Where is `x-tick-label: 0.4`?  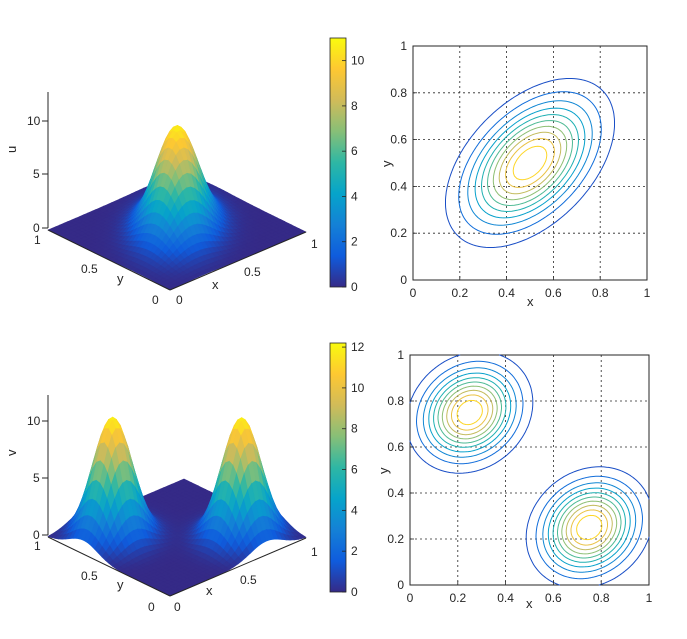 x-tick-label: 0.4 is located at coordinates (506, 293).